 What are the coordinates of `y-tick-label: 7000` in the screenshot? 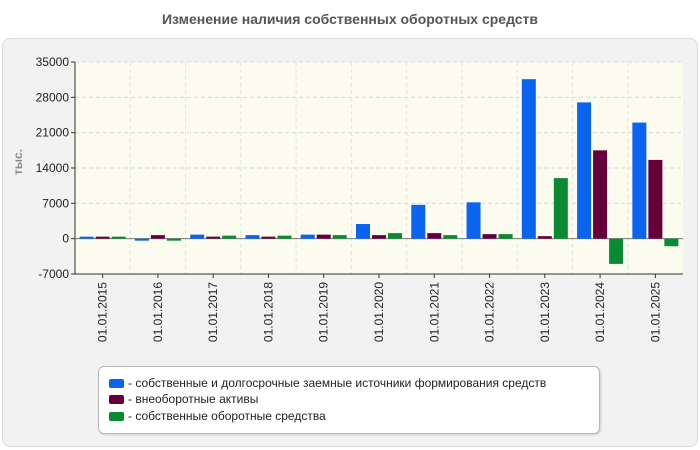 It's located at (55, 203).